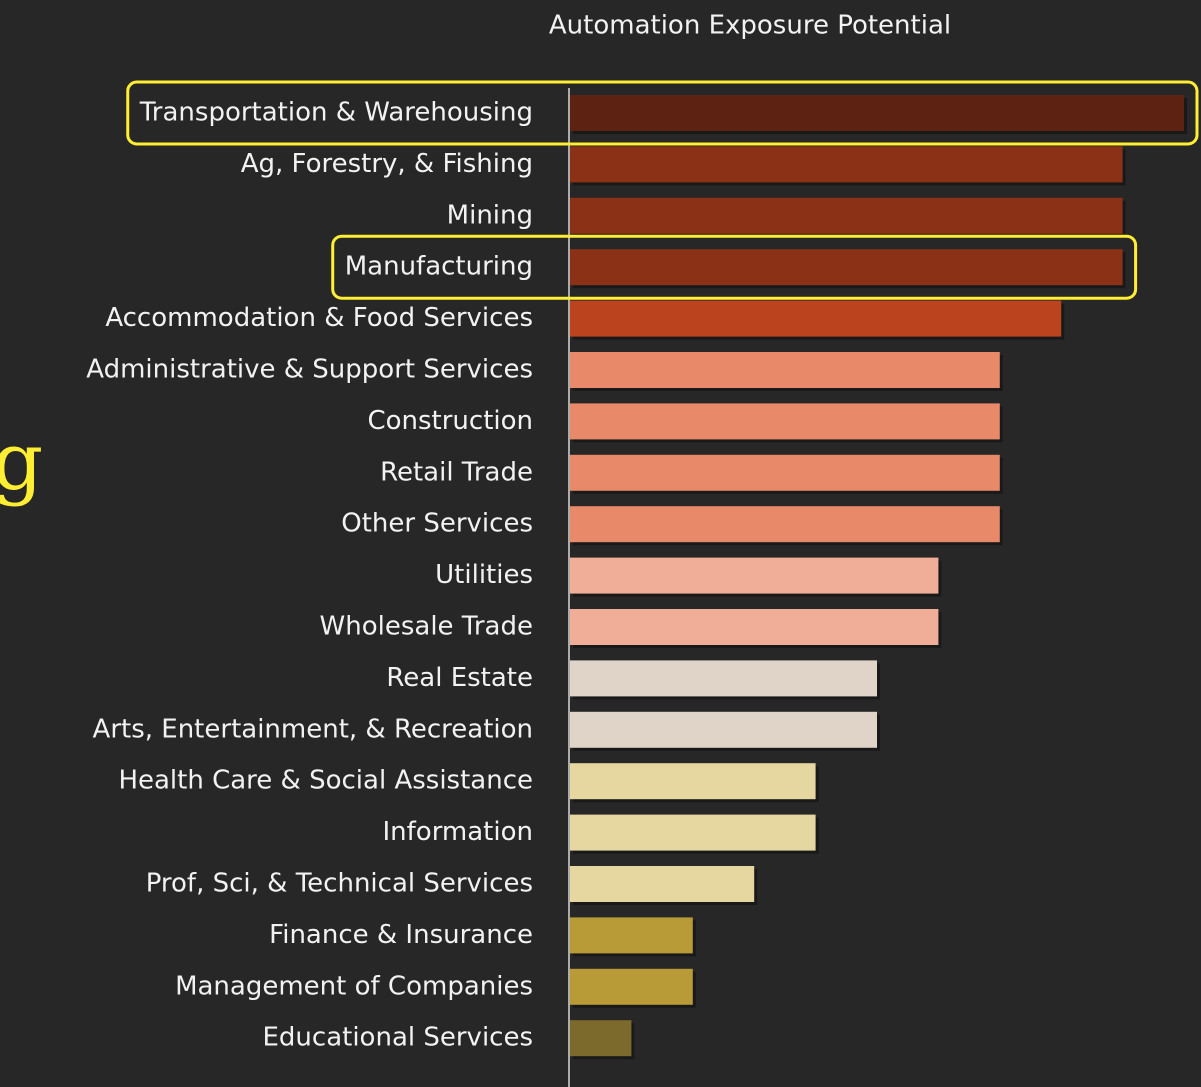 This screenshot has width=1201, height=1087. I want to click on category-label: Finance & Insurance, so click(401, 935).